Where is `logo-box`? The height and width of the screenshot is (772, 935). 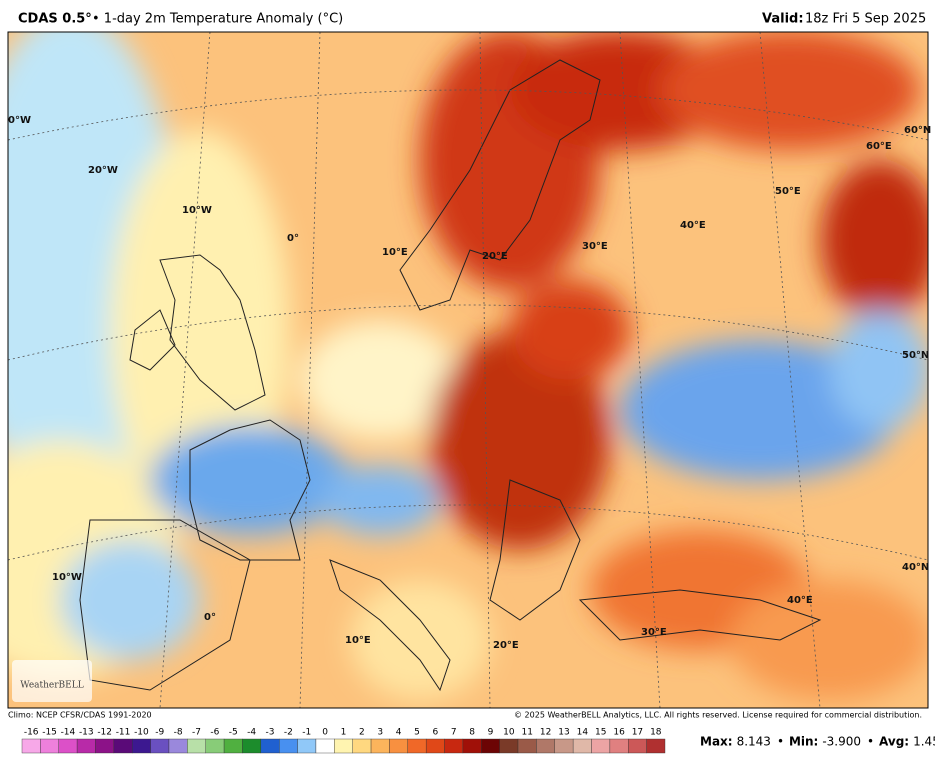
logo-box is located at coordinates (52, 681).